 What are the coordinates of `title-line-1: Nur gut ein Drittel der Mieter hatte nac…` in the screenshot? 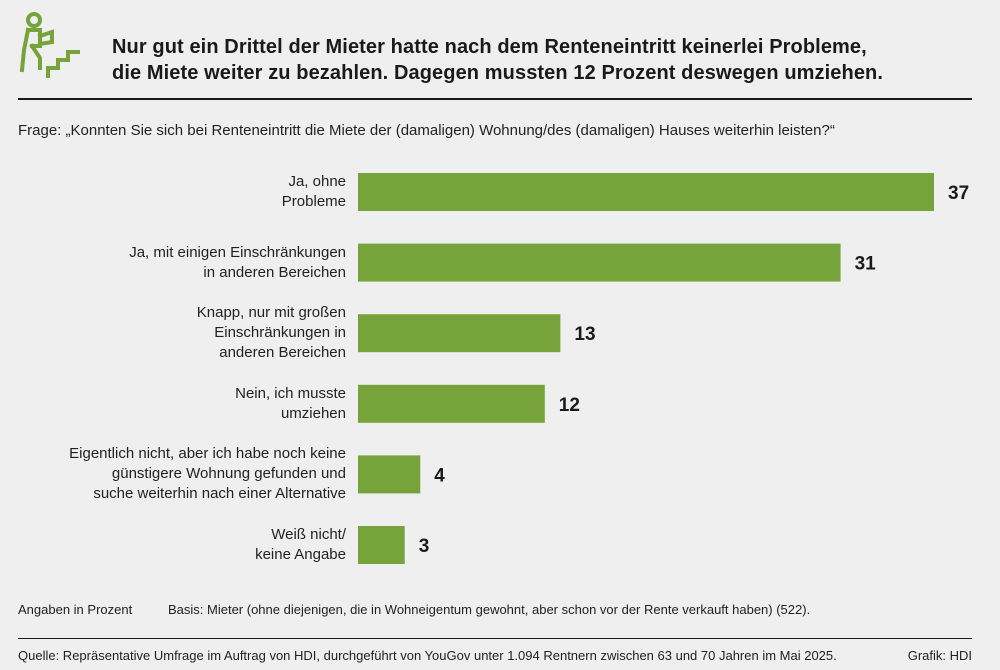 It's located at (489, 47).